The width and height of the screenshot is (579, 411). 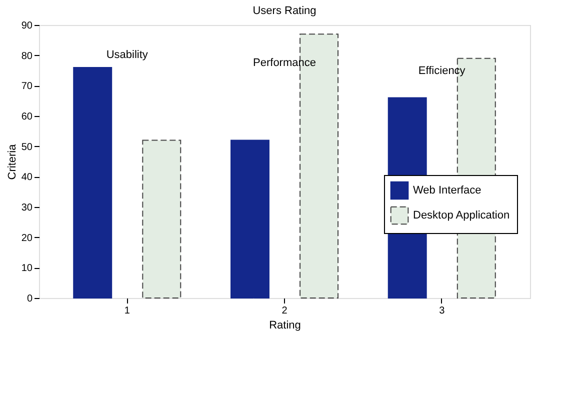 What do you see at coordinates (127, 311) in the screenshot?
I see `x-tick-label: 1` at bounding box center [127, 311].